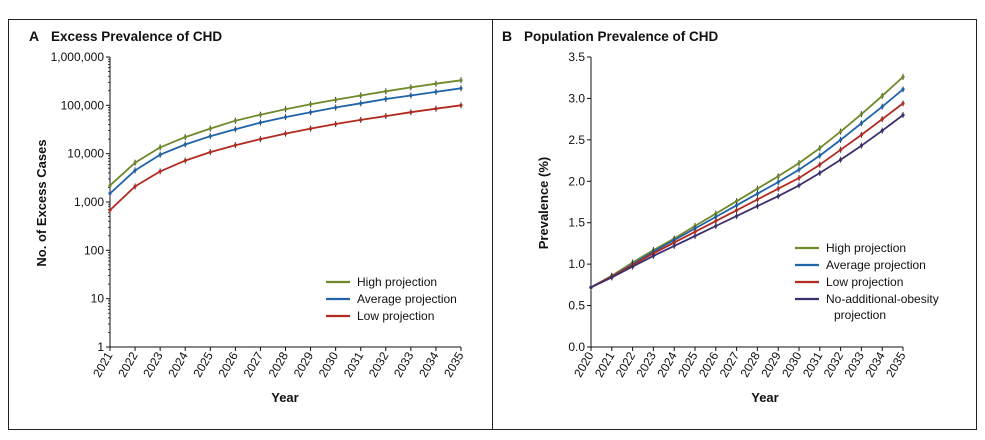  What do you see at coordinates (647, 364) in the screenshot?
I see `panel-b-x-tick-label: 2023` at bounding box center [647, 364].